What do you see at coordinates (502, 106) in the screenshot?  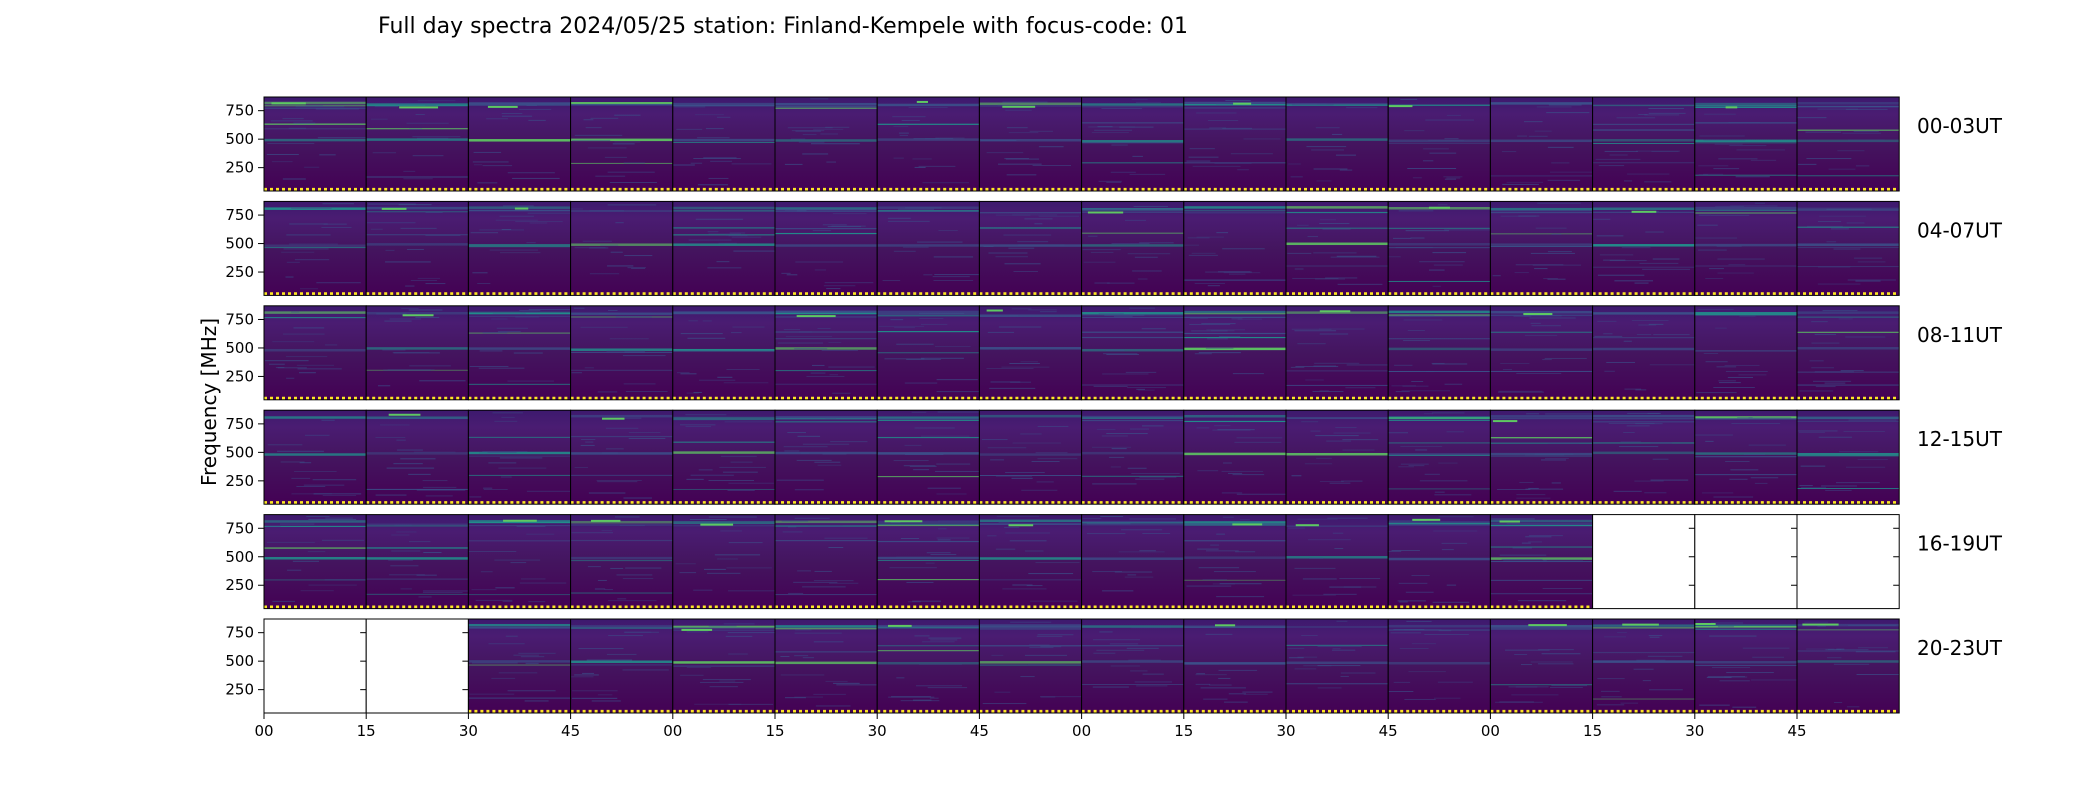 I see `bright-burst` at bounding box center [502, 106].